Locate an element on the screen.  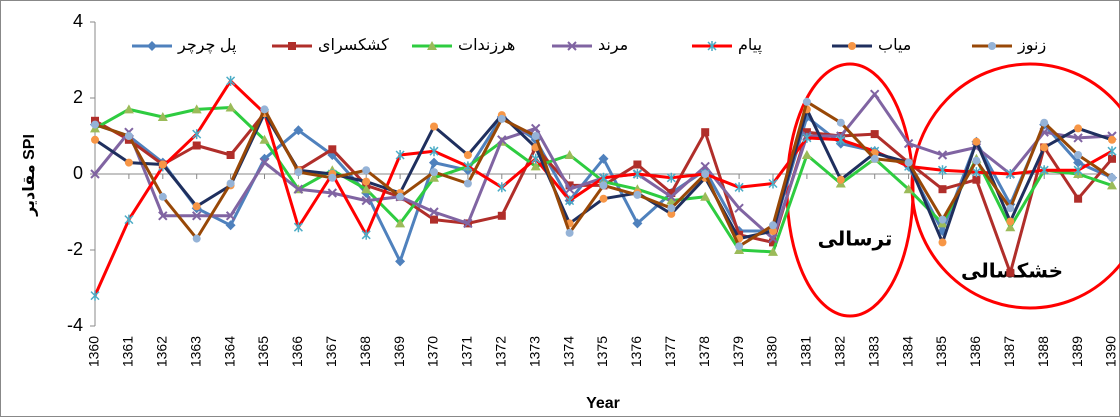
x-tick-label: 1380 is located at coordinates (772, 351).